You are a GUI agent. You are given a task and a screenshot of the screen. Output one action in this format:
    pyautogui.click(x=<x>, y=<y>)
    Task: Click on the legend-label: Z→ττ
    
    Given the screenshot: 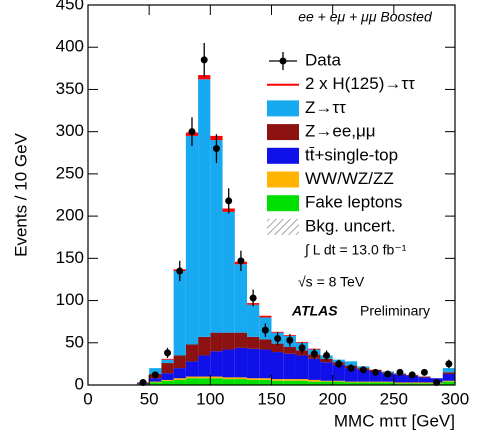 What is the action you would take?
    pyautogui.click(x=325, y=107)
    